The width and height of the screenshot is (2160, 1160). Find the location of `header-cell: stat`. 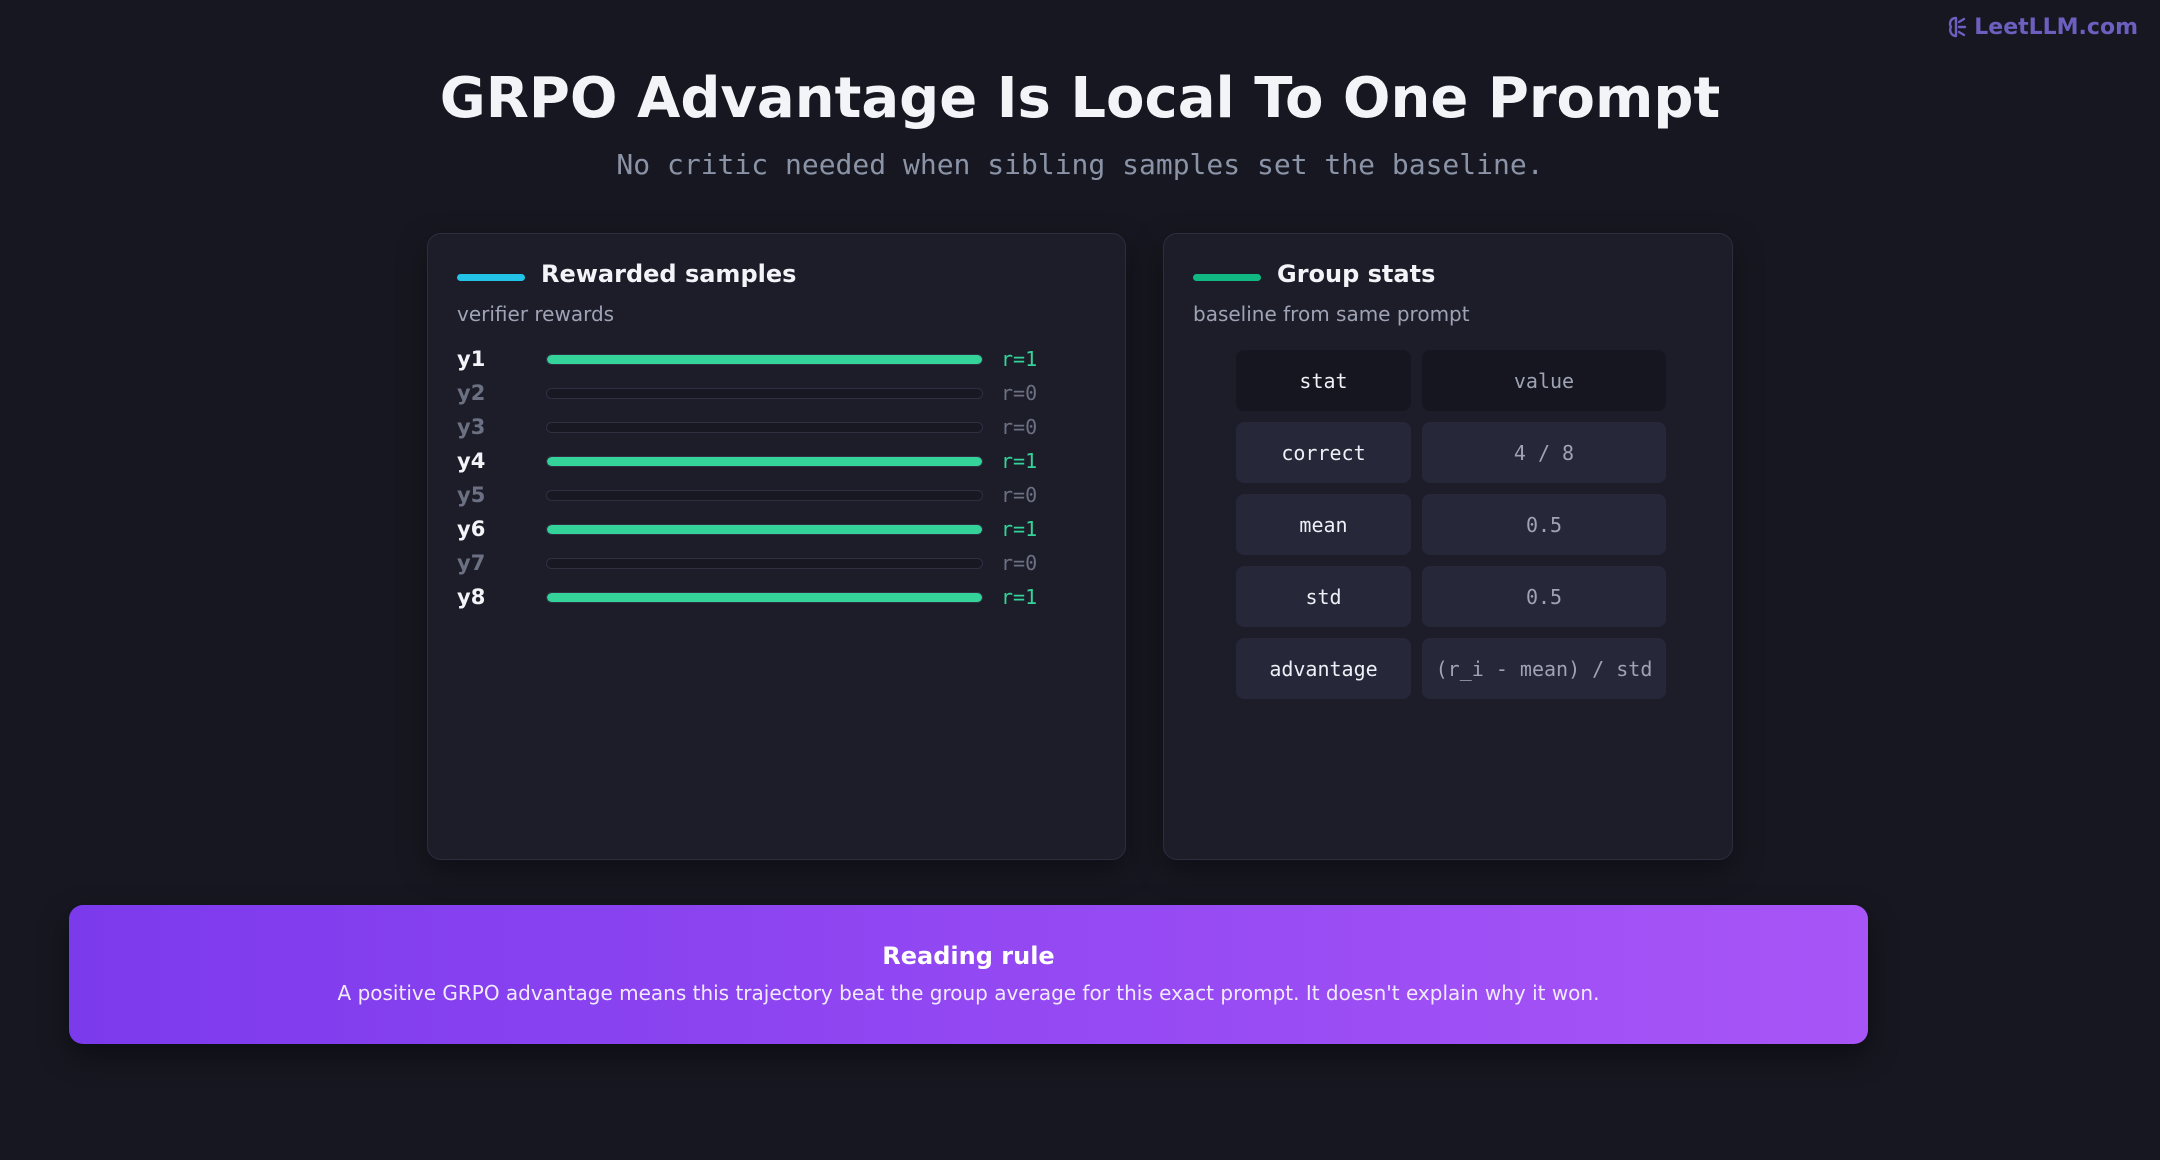

header-cell: stat is located at coordinates (1323, 380).